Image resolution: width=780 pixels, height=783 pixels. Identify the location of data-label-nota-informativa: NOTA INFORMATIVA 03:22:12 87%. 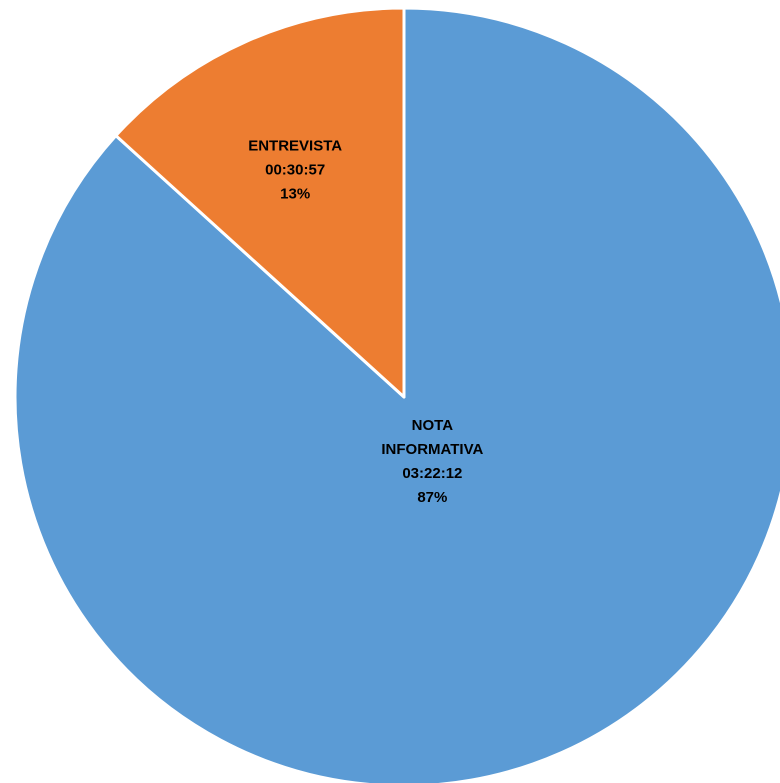
(432, 461).